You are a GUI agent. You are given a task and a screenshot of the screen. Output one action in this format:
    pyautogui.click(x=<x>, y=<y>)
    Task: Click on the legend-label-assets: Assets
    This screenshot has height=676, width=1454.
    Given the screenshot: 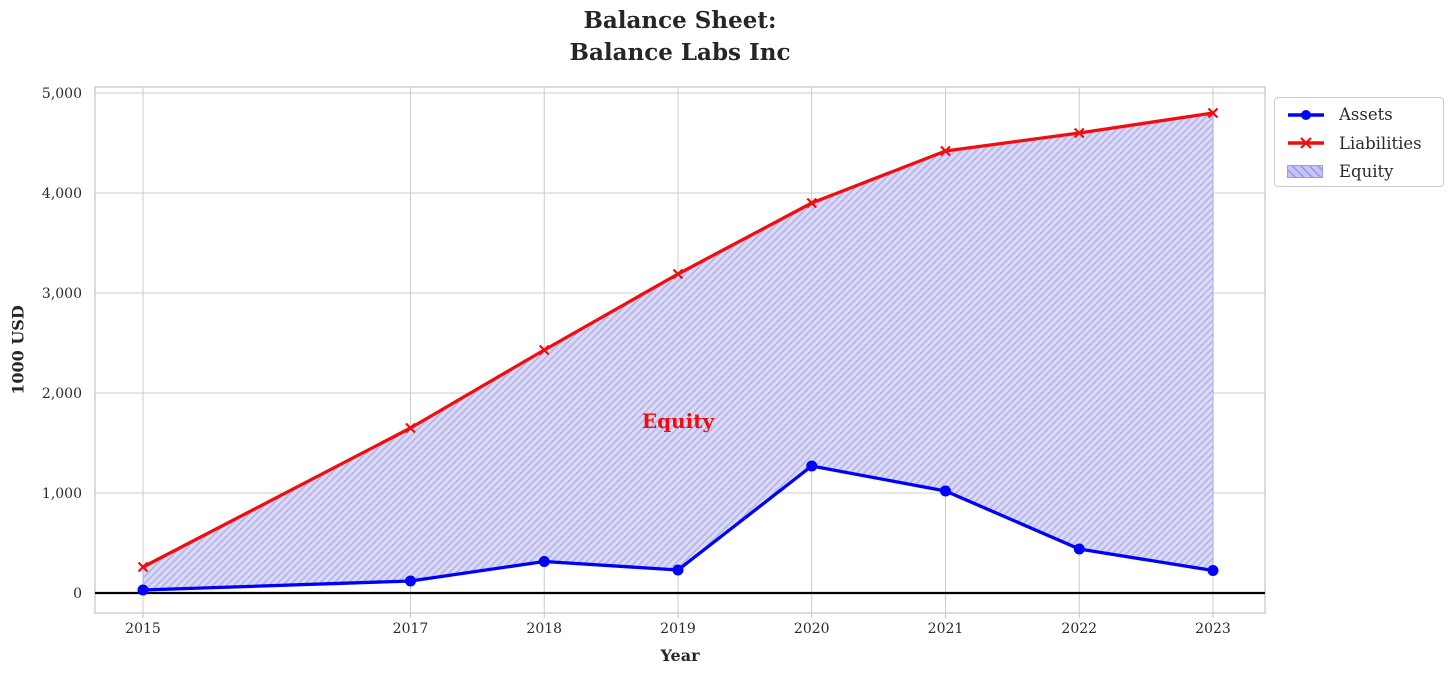 What is the action you would take?
    pyautogui.click(x=1366, y=114)
    